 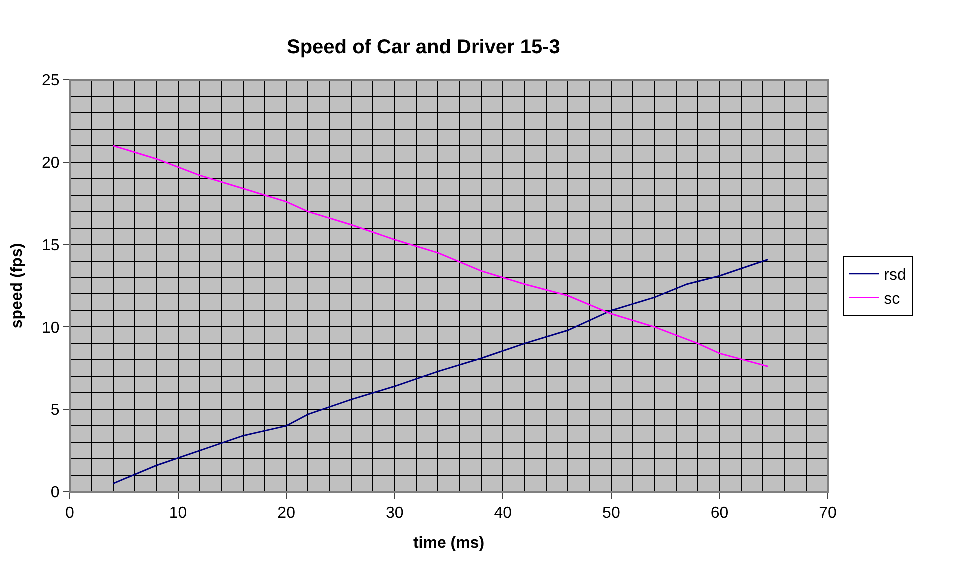 I want to click on x-tick-label: 60, so click(x=719, y=513).